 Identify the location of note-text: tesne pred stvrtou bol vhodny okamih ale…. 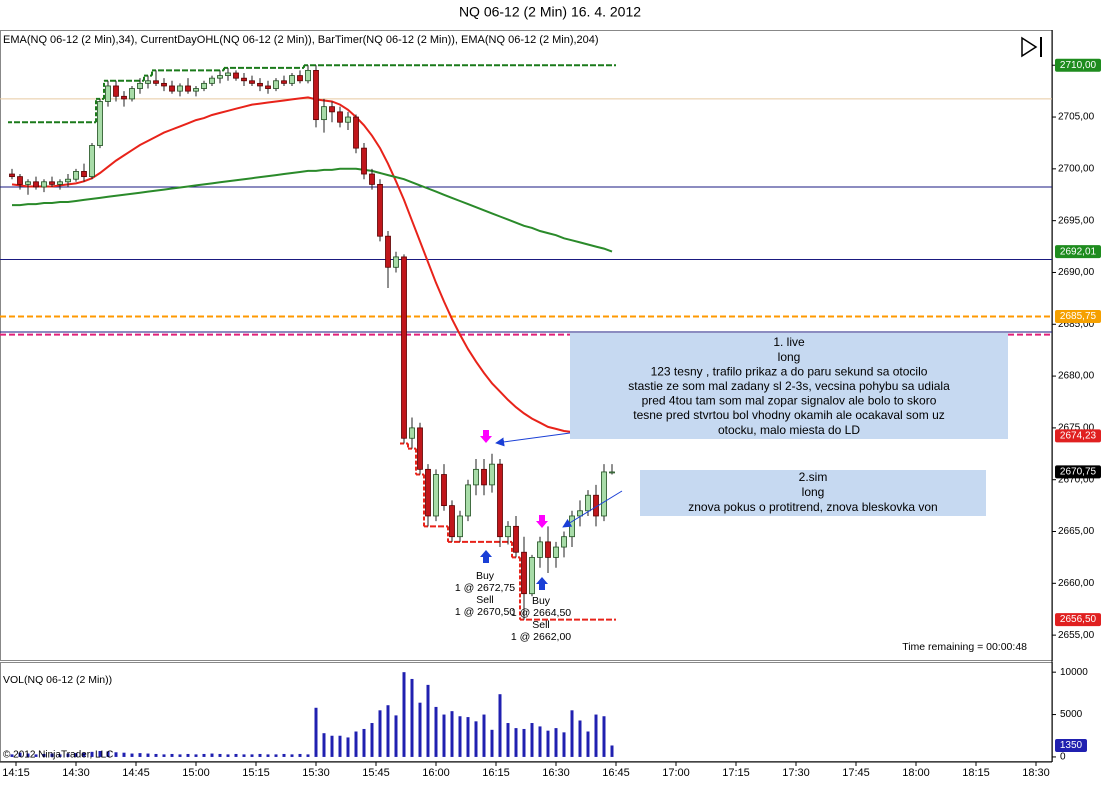
(789, 415).